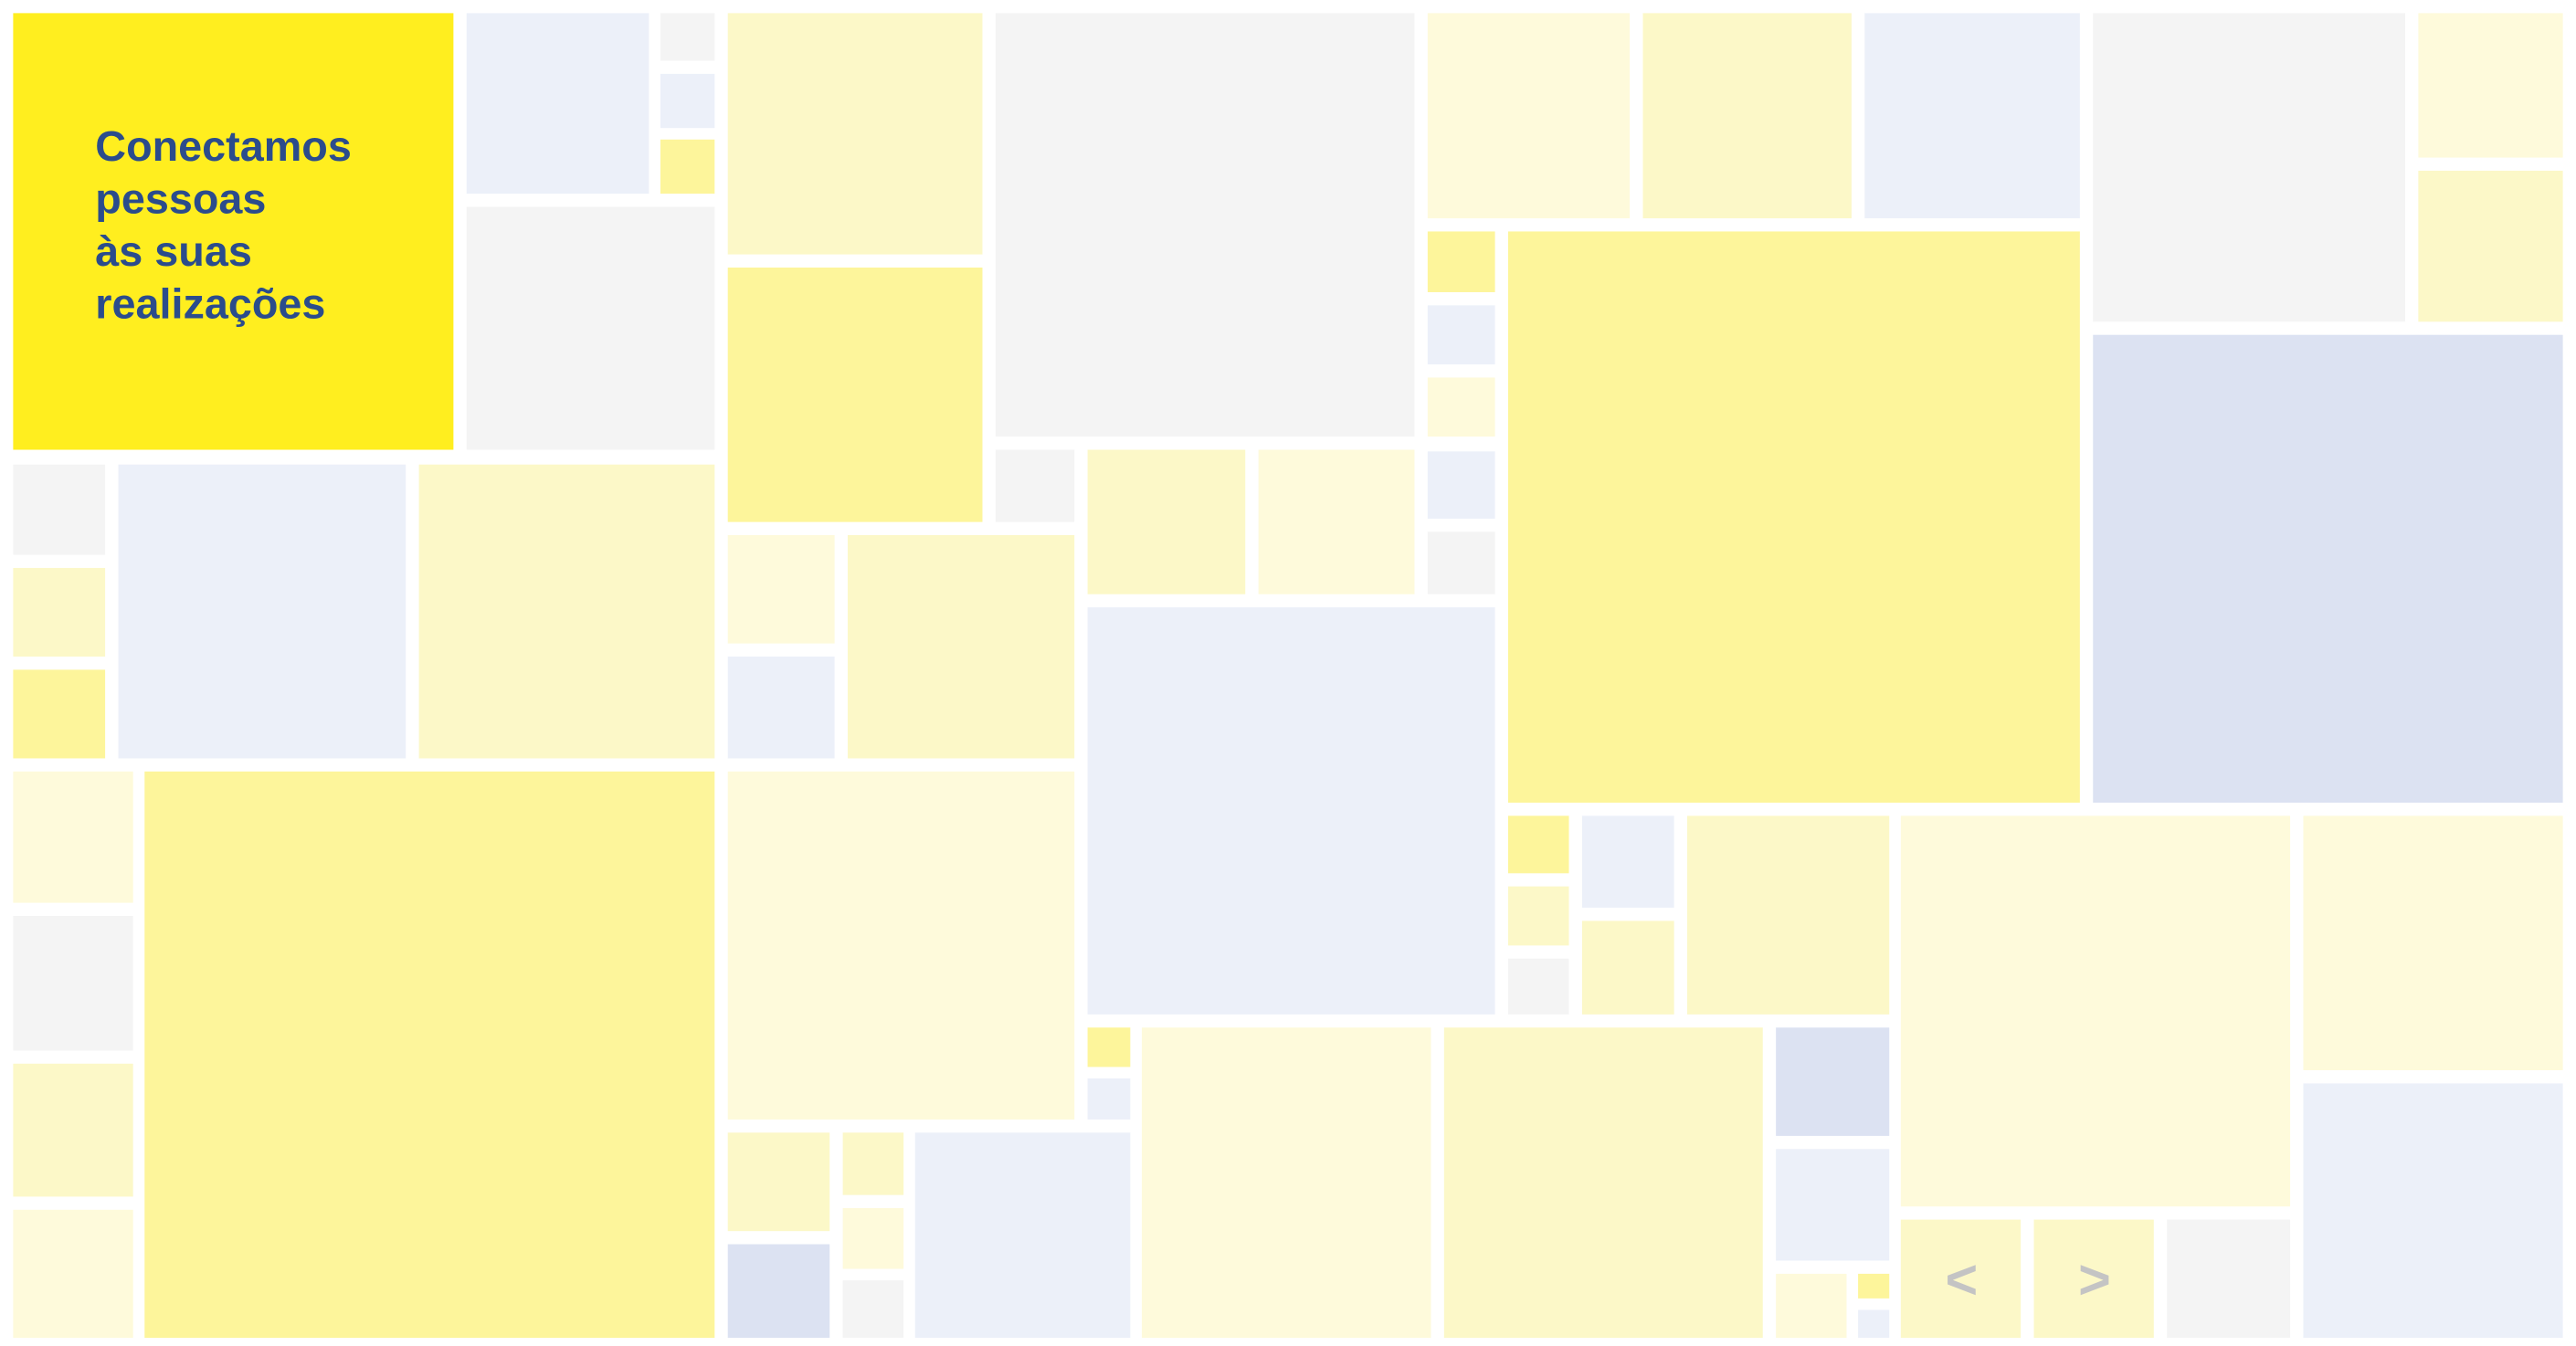 This screenshot has width=2576, height=1346. What do you see at coordinates (173, 251) in the screenshot?
I see `hero-line: às suas` at bounding box center [173, 251].